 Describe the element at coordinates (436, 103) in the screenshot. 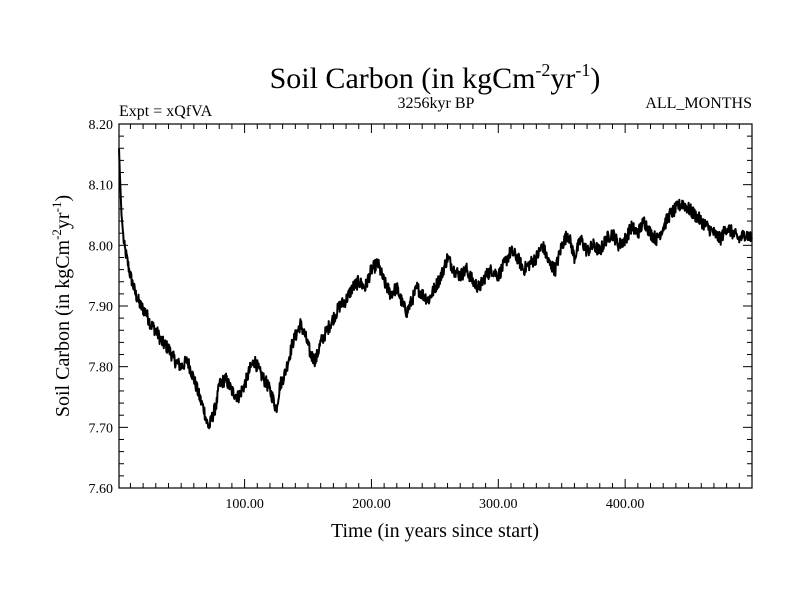

I see `period-label: 3256kyr BP` at that location.